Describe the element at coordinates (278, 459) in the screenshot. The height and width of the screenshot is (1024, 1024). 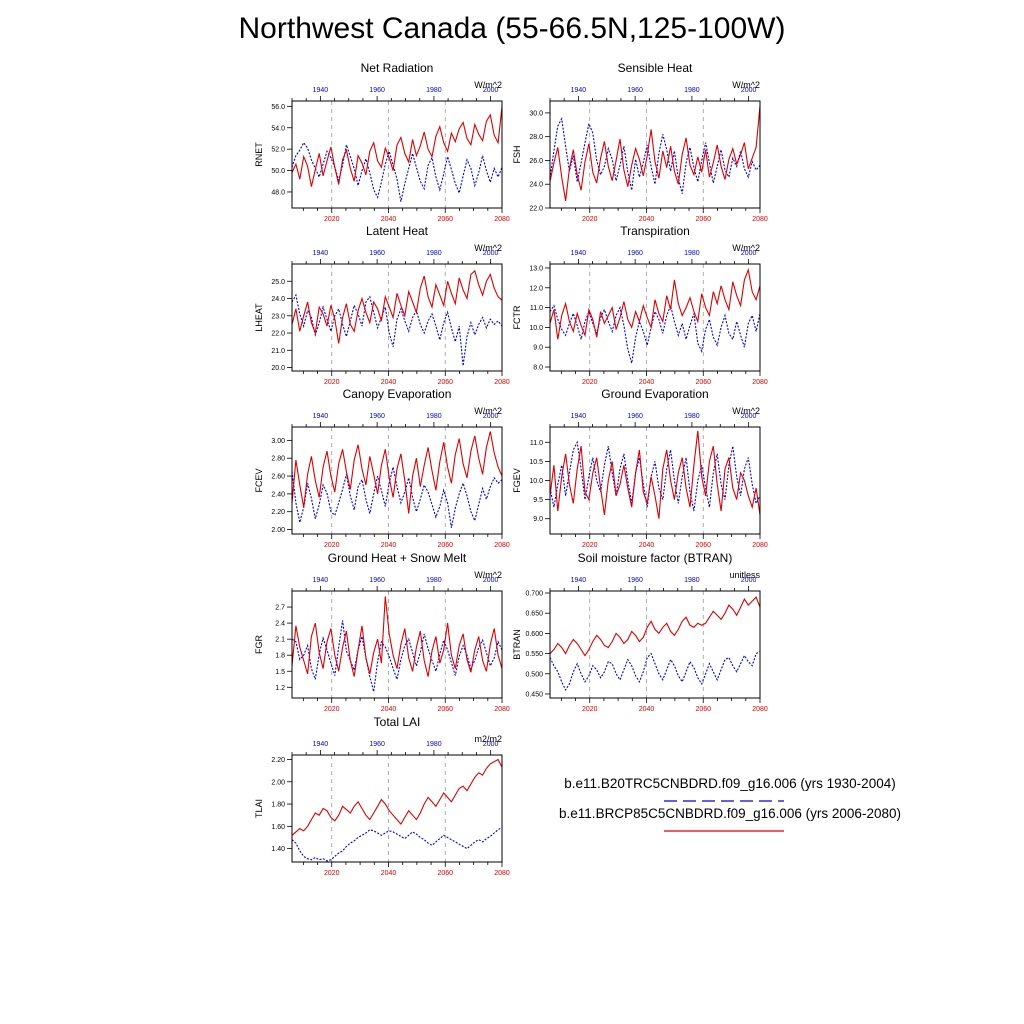
I see `y-tick-label: 2.80` at that location.